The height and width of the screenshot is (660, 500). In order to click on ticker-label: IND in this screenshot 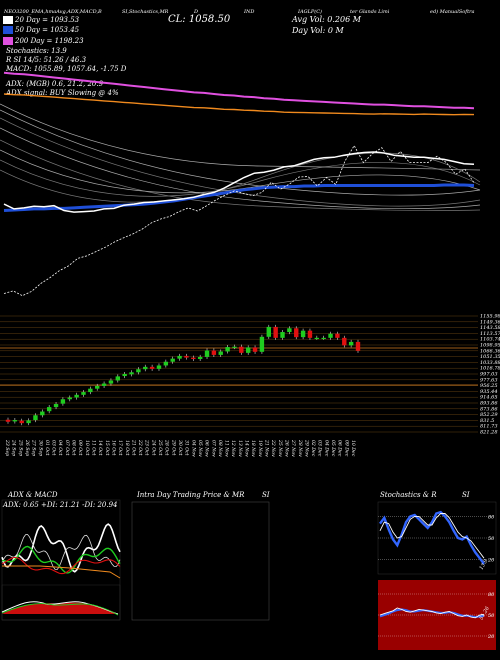, I will do `click(248, 12)`.